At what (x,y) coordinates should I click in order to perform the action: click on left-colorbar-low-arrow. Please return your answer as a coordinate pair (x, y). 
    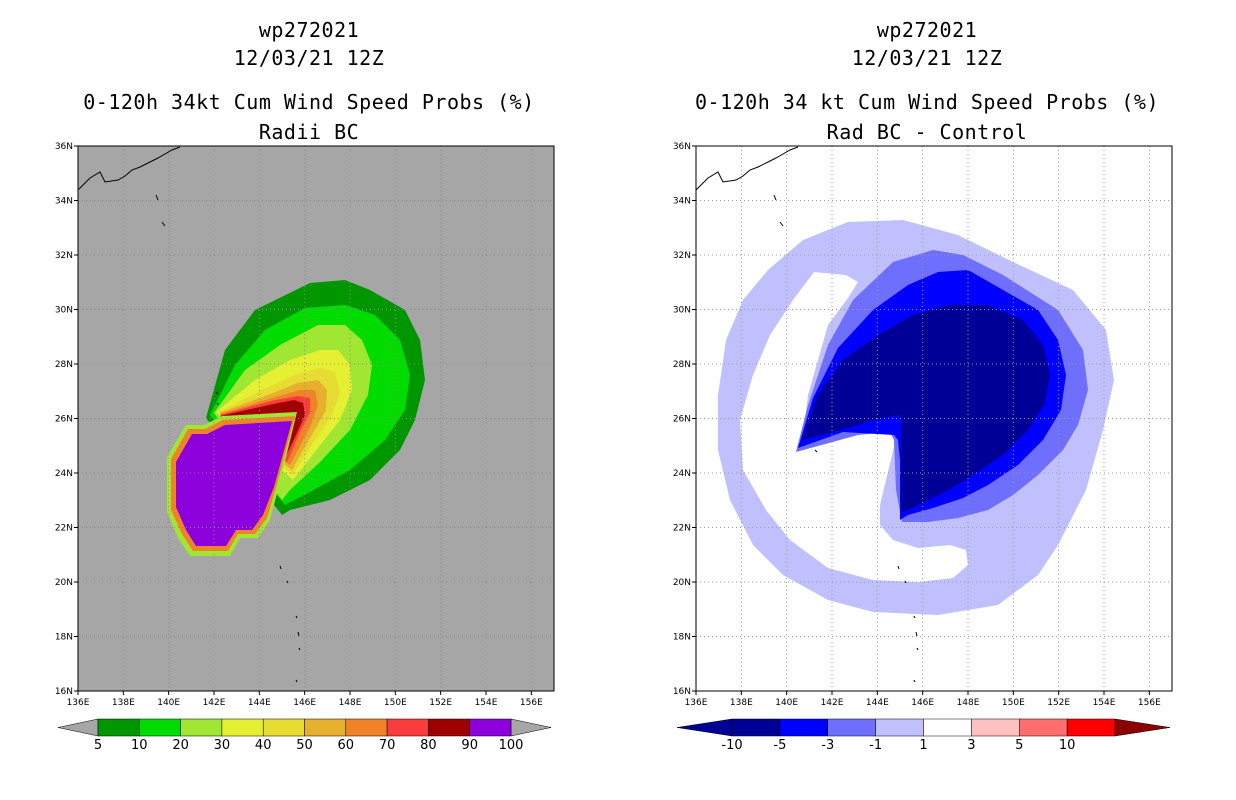
    Looking at the image, I should click on (78, 727).